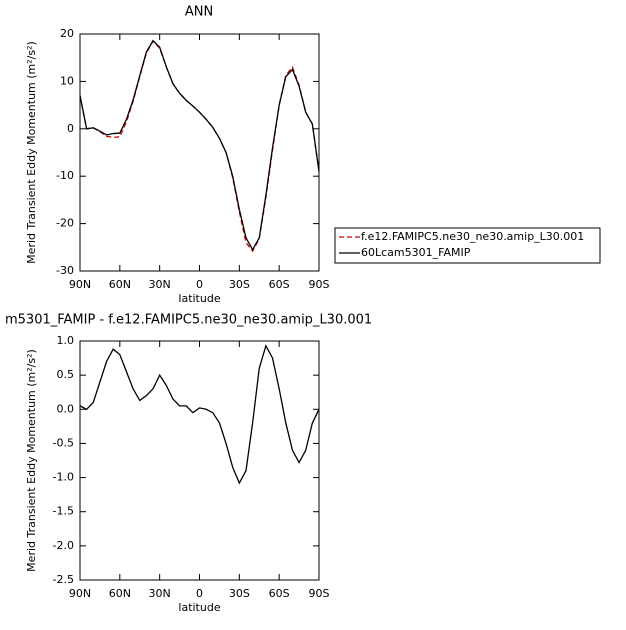 This screenshot has width=626, height=630. I want to click on y-tick-label: 0.5, so click(66, 374).